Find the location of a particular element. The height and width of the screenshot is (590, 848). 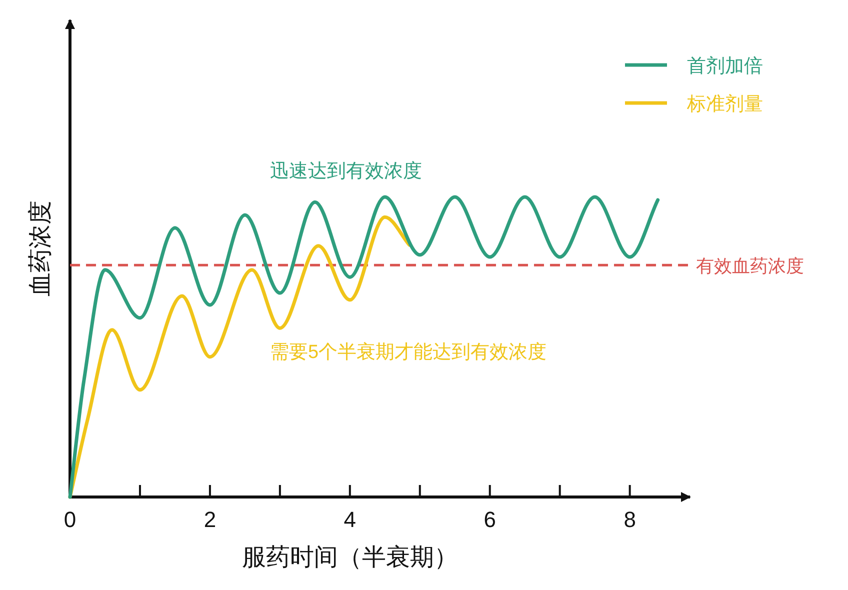

ref-line-label: 有效血药浓度 is located at coordinates (750, 266).